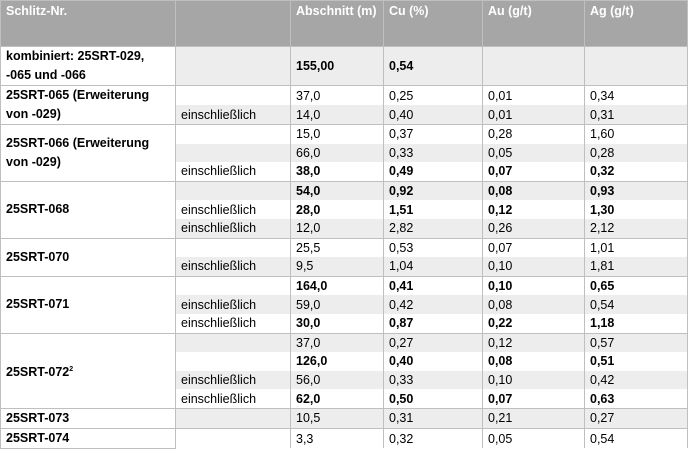 This screenshot has height=457, width=689. I want to click on table-row: 66,0 0,33 0,05 0,28, so click(344, 153).